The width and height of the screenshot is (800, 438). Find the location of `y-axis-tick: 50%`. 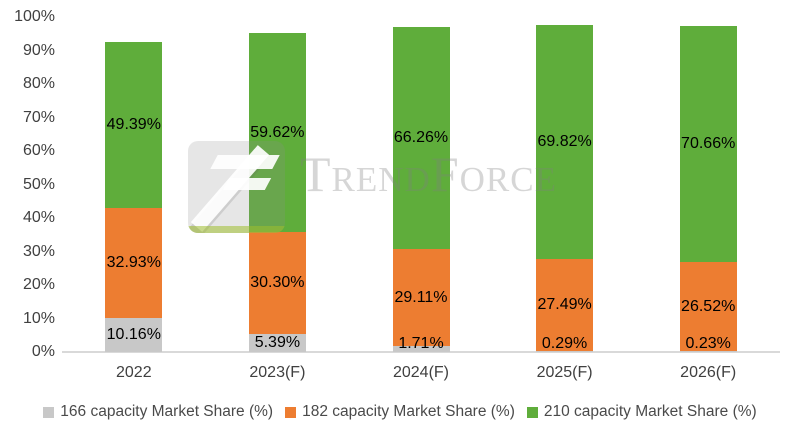

y-axis-tick: 50% is located at coordinates (38, 184).